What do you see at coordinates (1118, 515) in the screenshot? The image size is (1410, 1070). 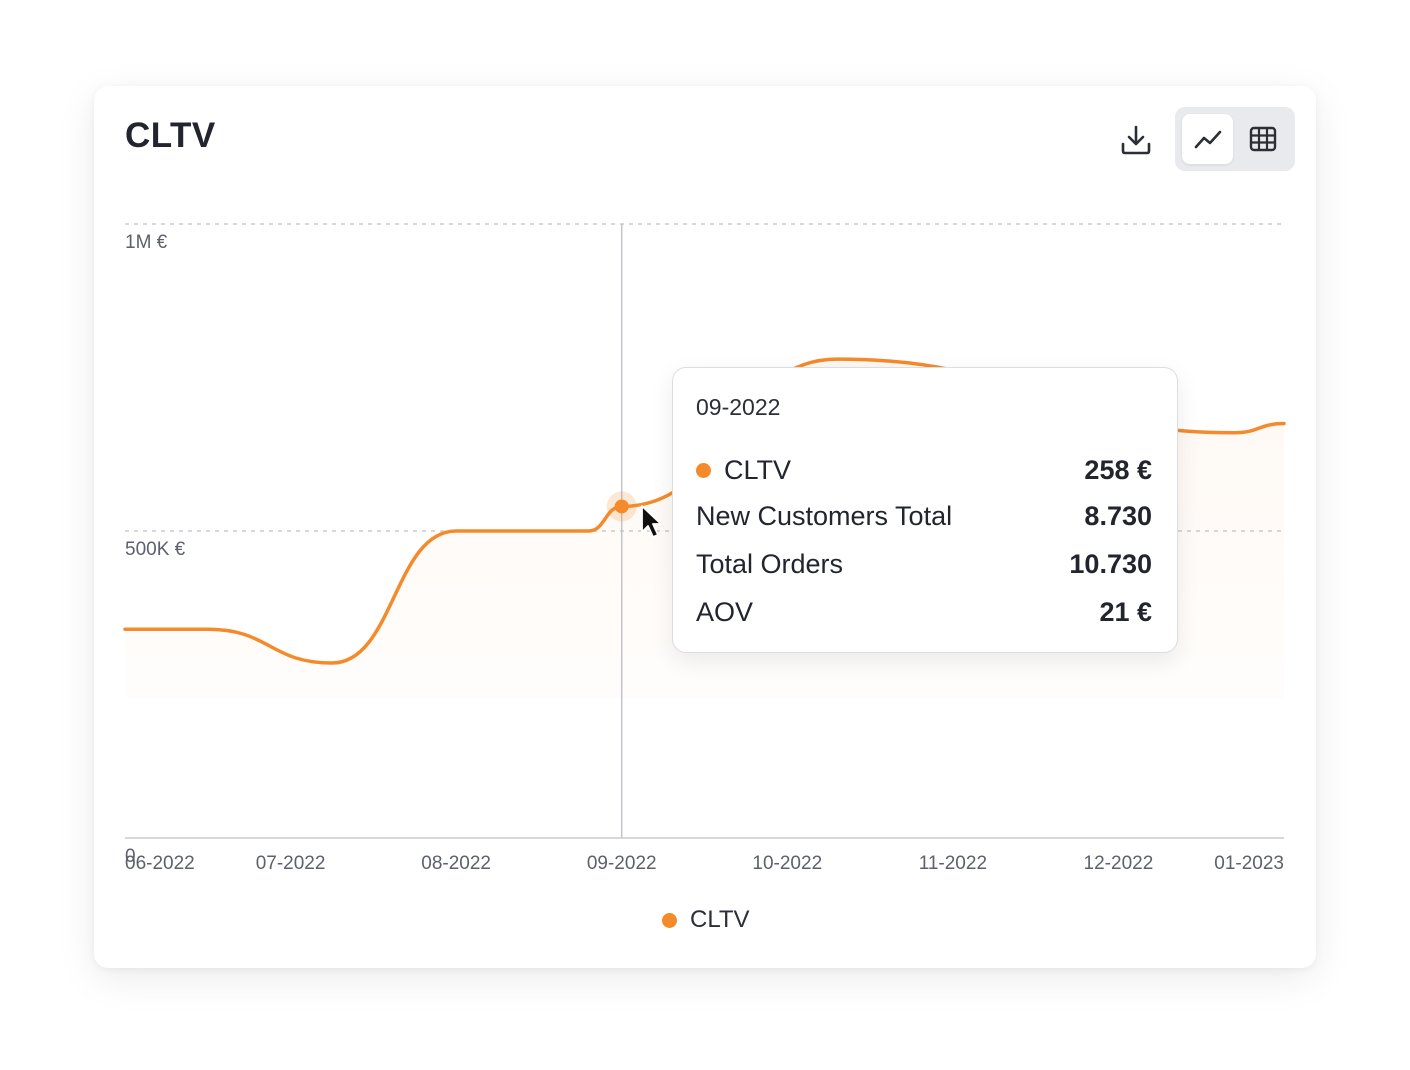 I see `tooltip-value: 8.730` at bounding box center [1118, 515].